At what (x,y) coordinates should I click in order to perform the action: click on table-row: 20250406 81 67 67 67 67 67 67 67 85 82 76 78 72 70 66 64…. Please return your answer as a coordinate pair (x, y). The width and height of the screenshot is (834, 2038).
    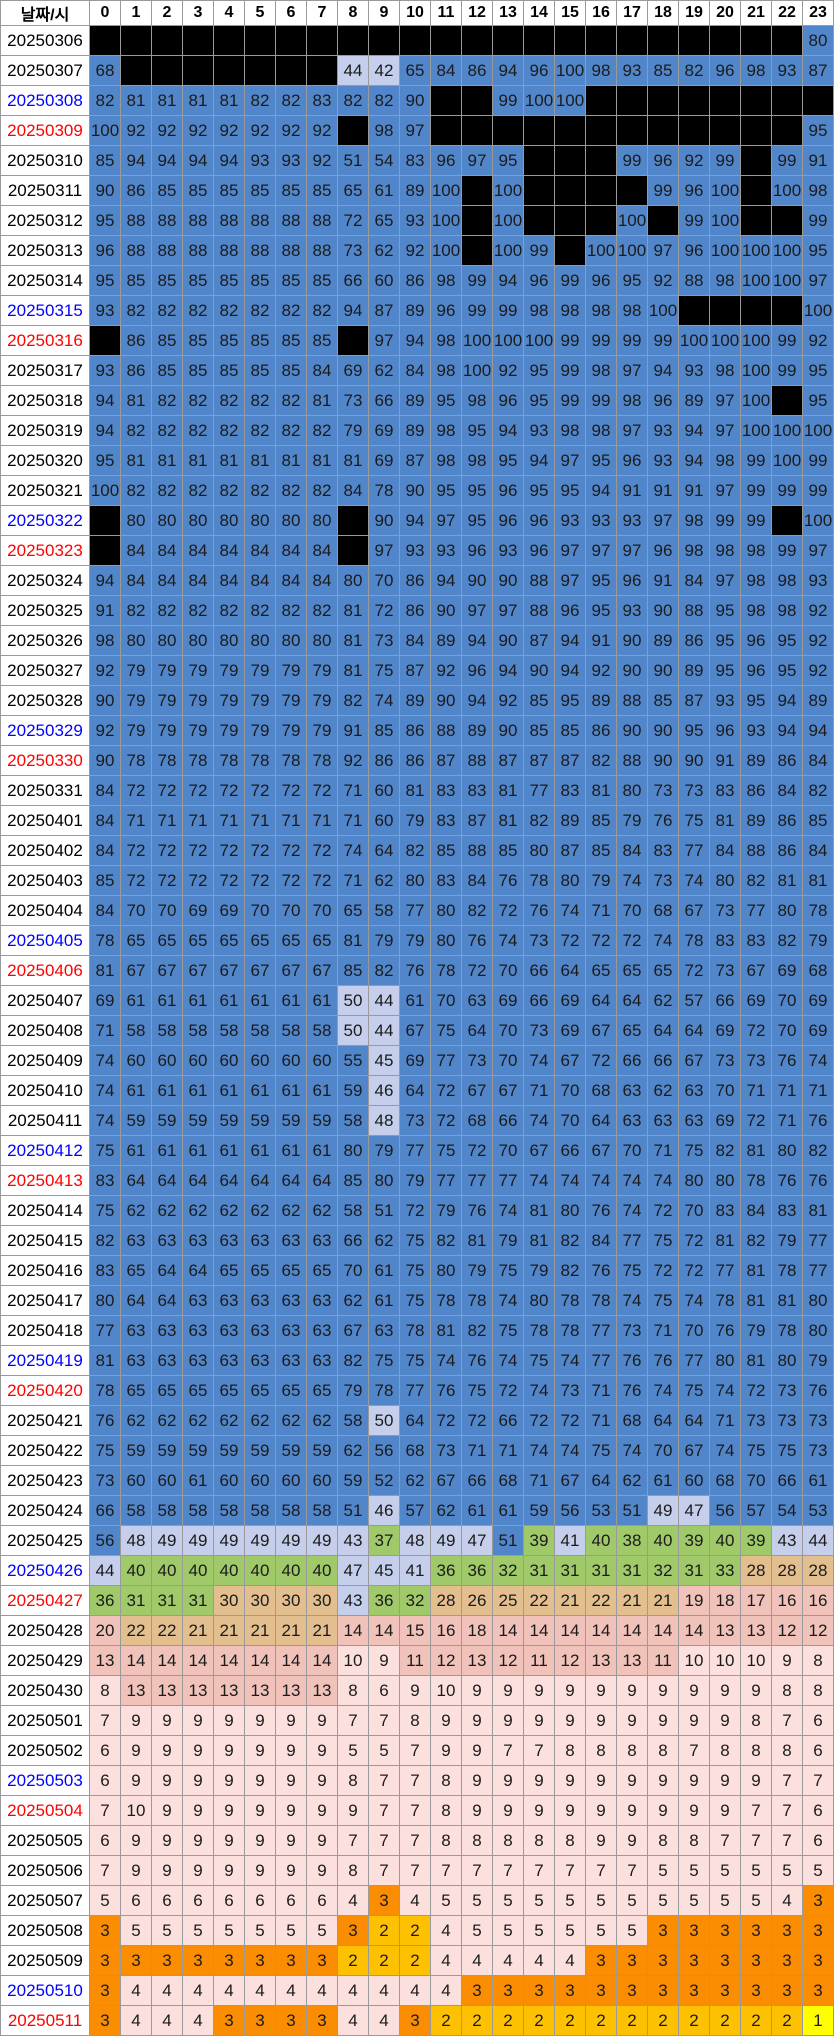
    Looking at the image, I should click on (417, 970).